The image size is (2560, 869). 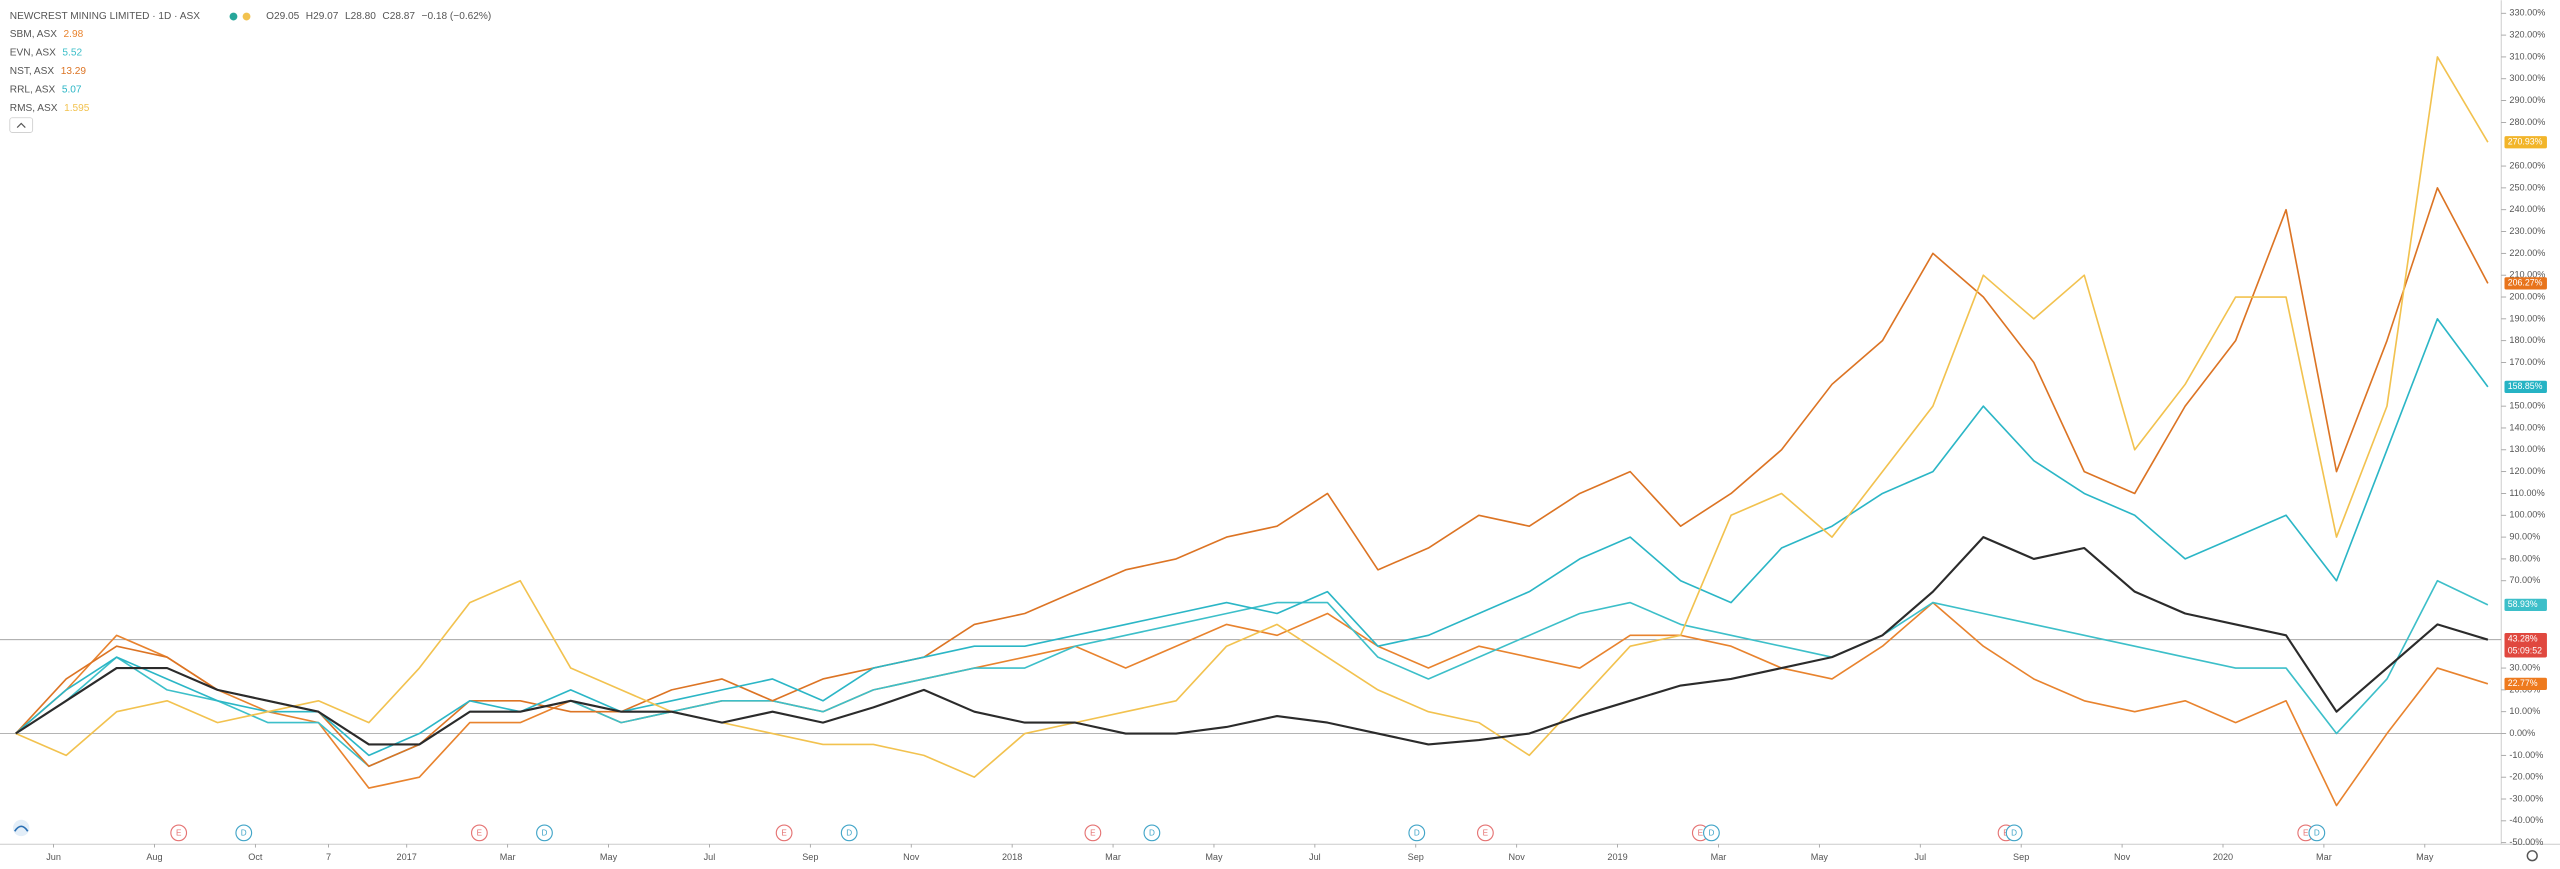 I want to click on ohlc-value: L28.80, so click(x=360, y=16).